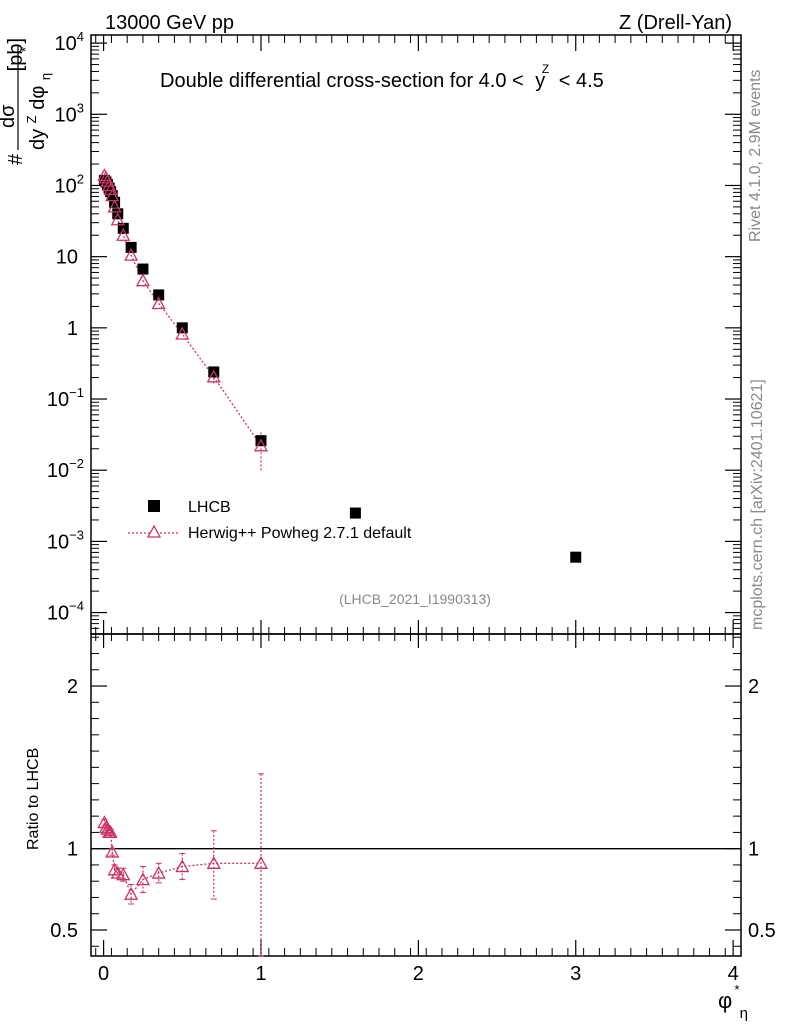 This screenshot has height=1024, width=786. I want to click on y-tick-label: 10, so click(67, 258).